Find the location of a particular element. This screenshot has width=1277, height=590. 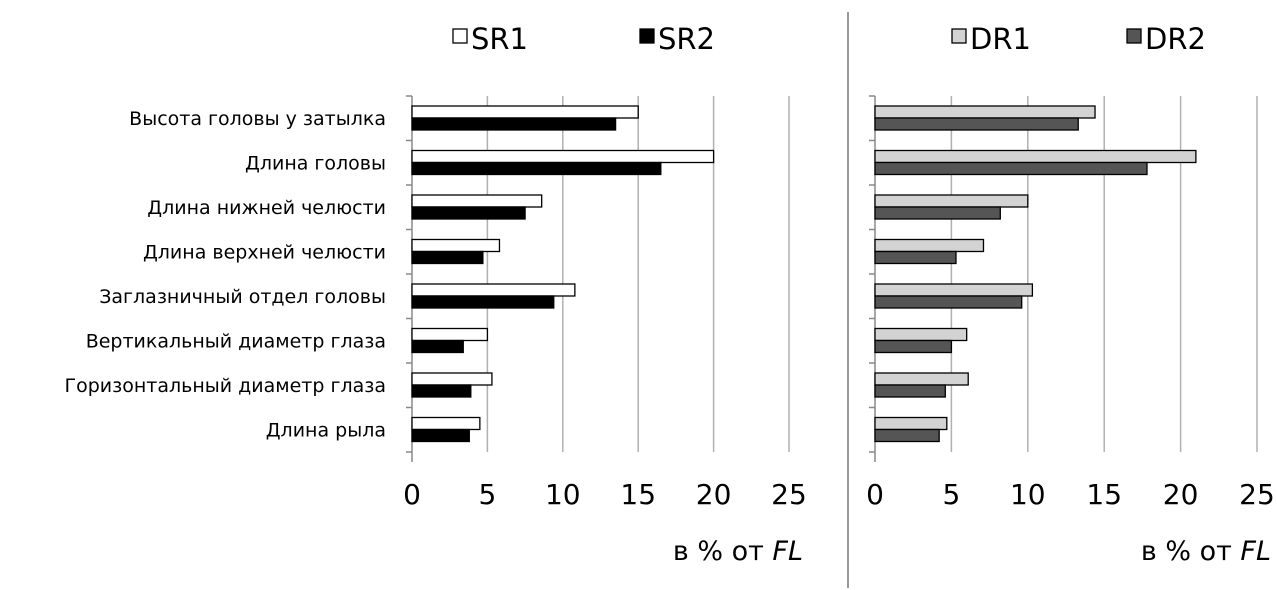

category-label: Длина рыла is located at coordinates (326, 431).